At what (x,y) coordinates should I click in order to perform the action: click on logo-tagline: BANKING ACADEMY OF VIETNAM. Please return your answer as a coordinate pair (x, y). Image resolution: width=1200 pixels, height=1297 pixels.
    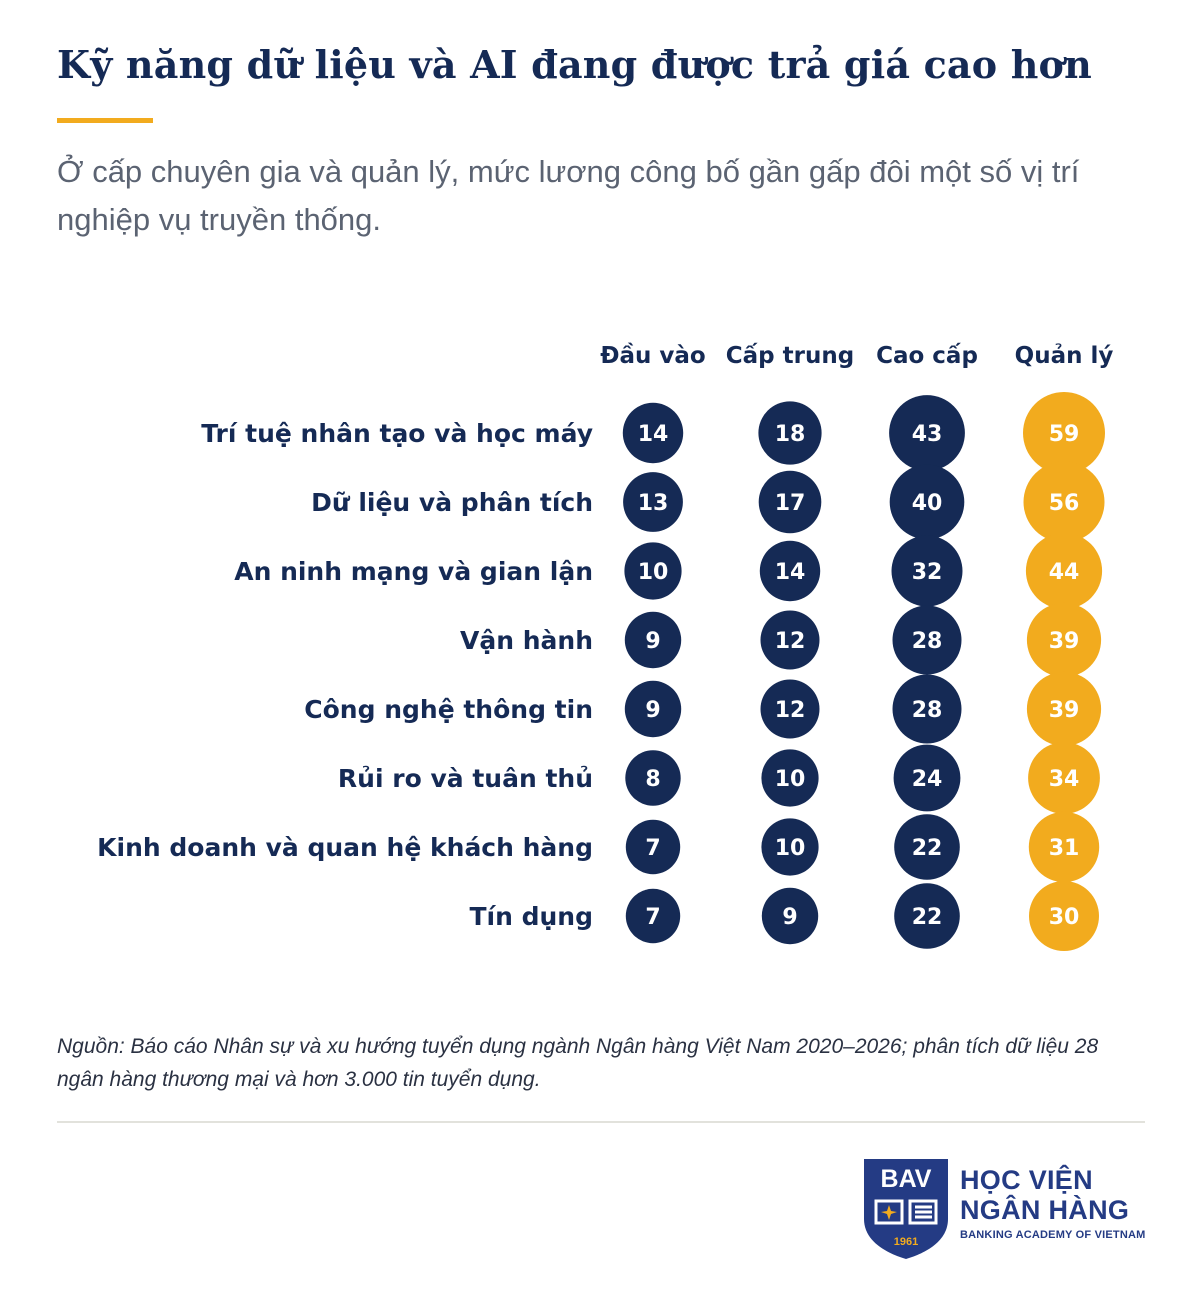
    Looking at the image, I should click on (1053, 1235).